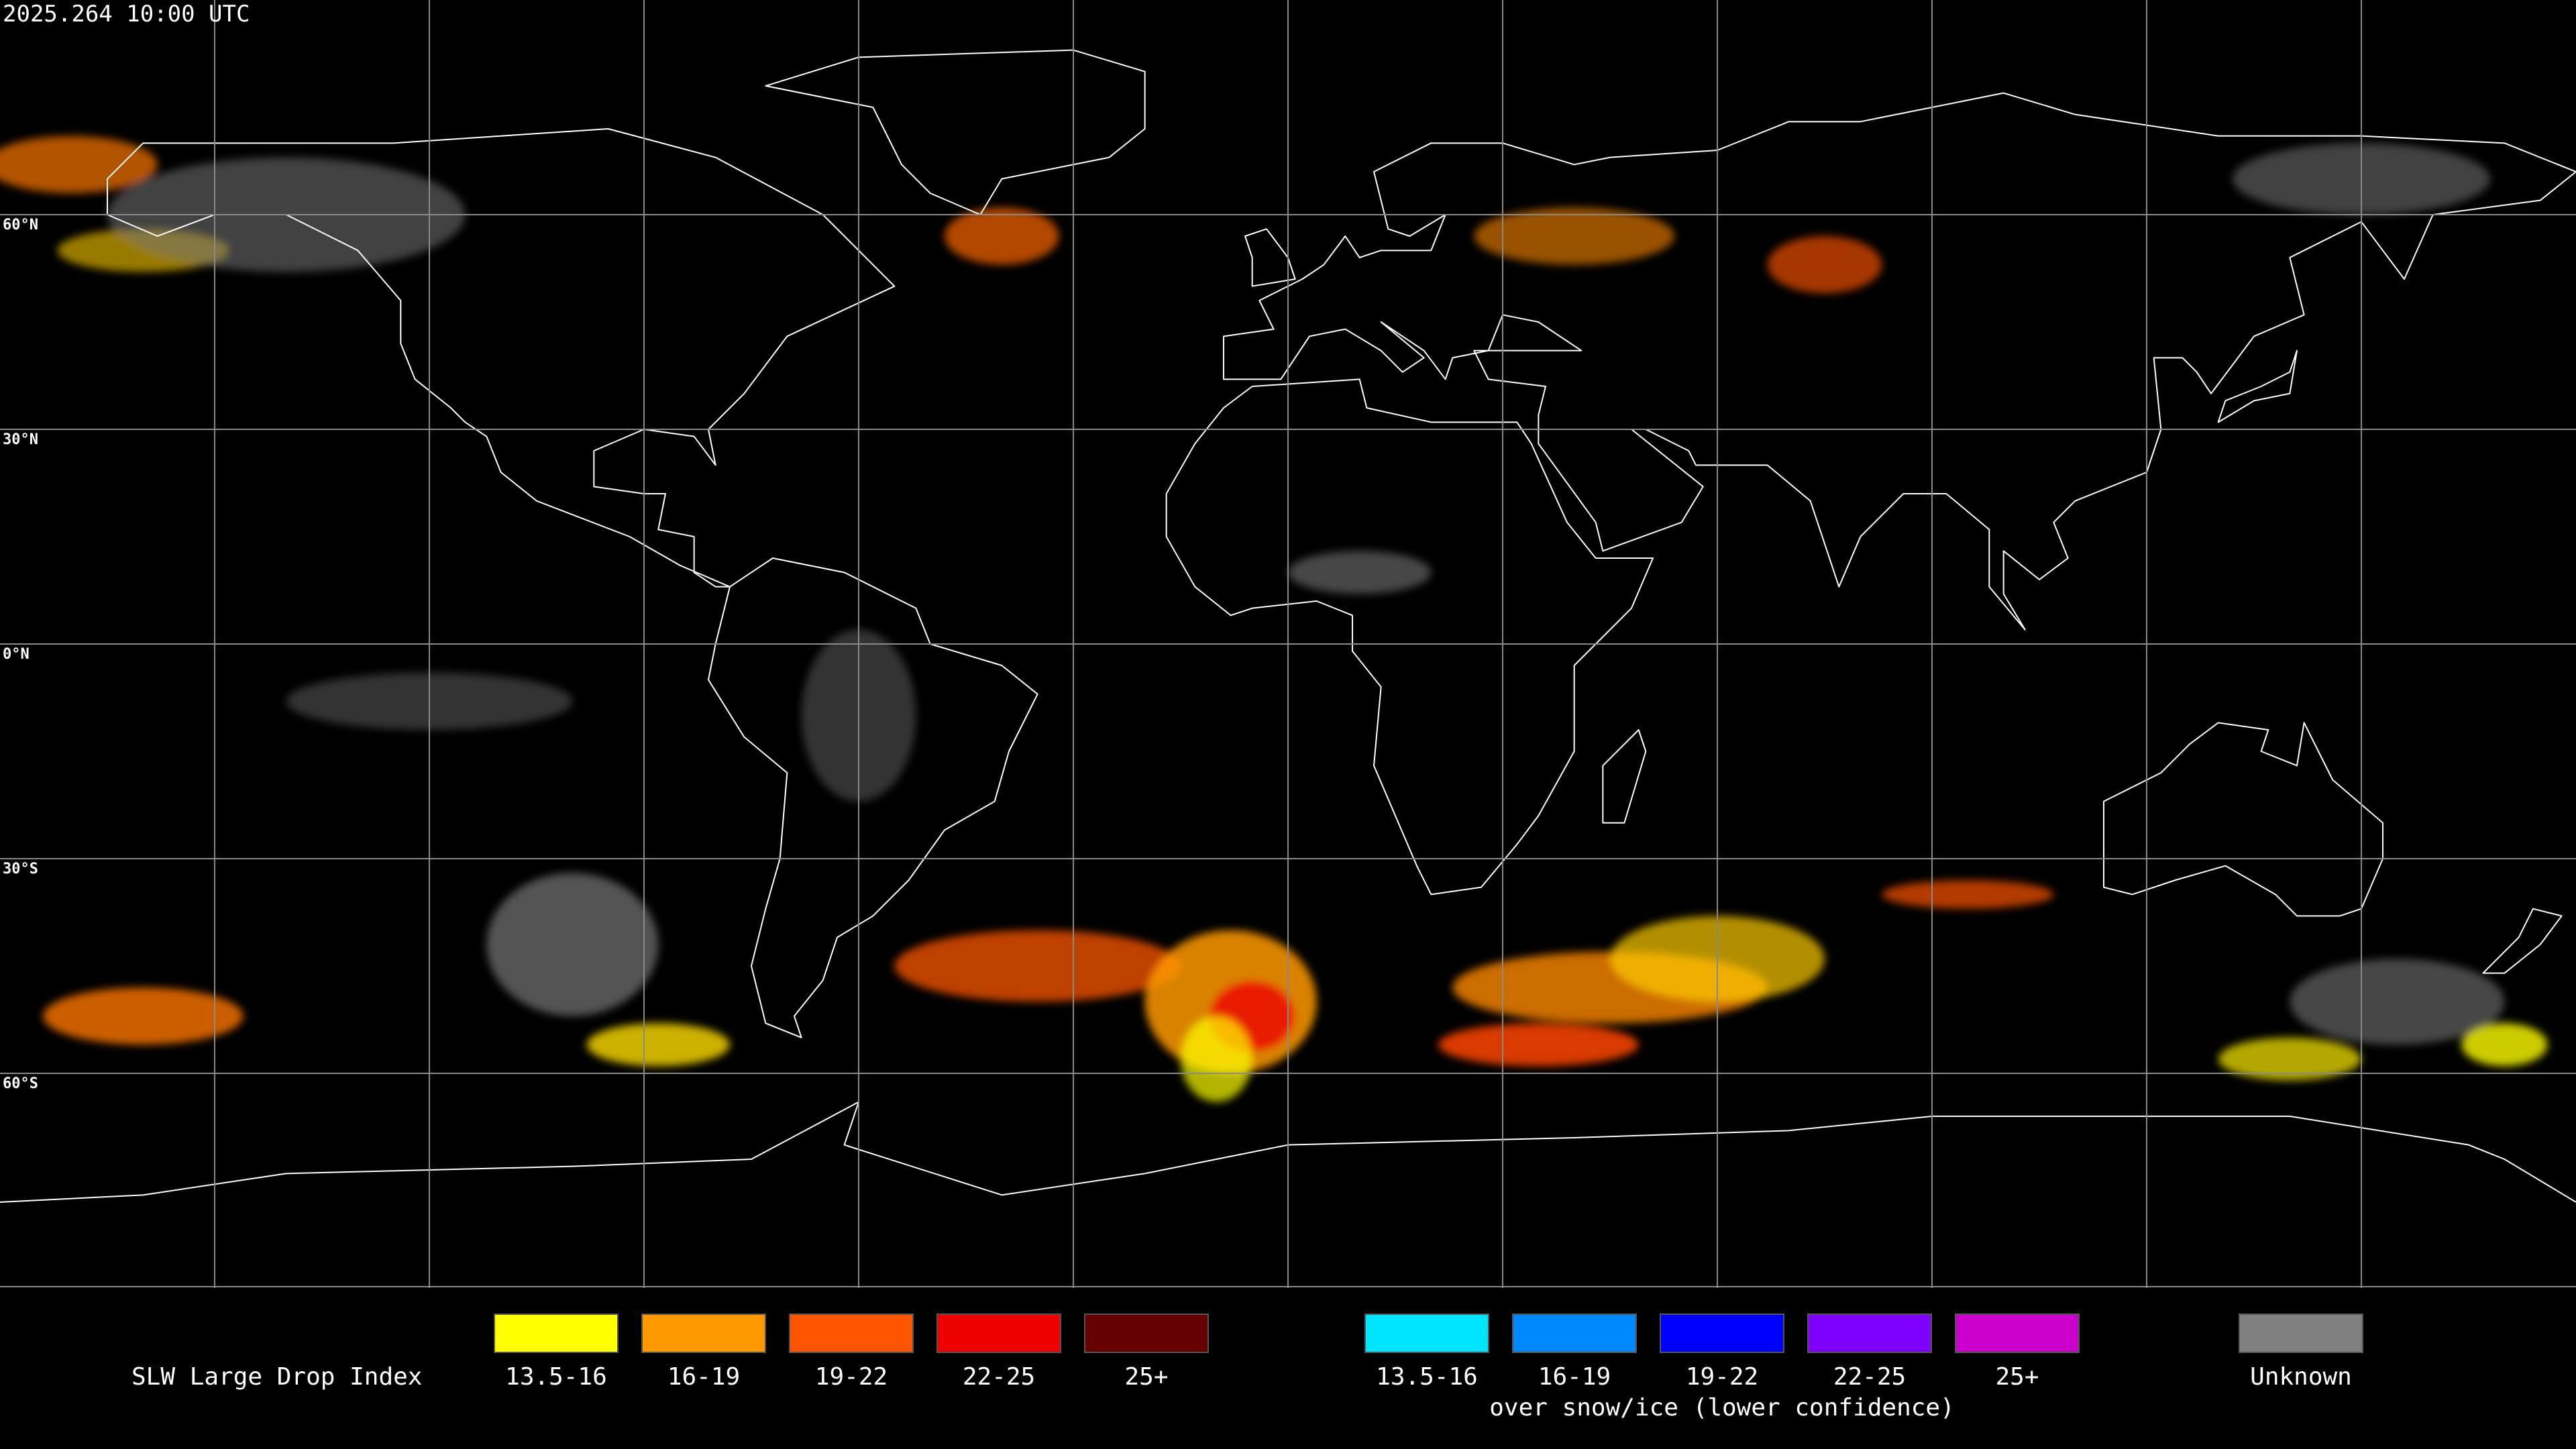 Image resolution: width=2576 pixels, height=1449 pixels. I want to click on madagascar, so click(1624, 776).